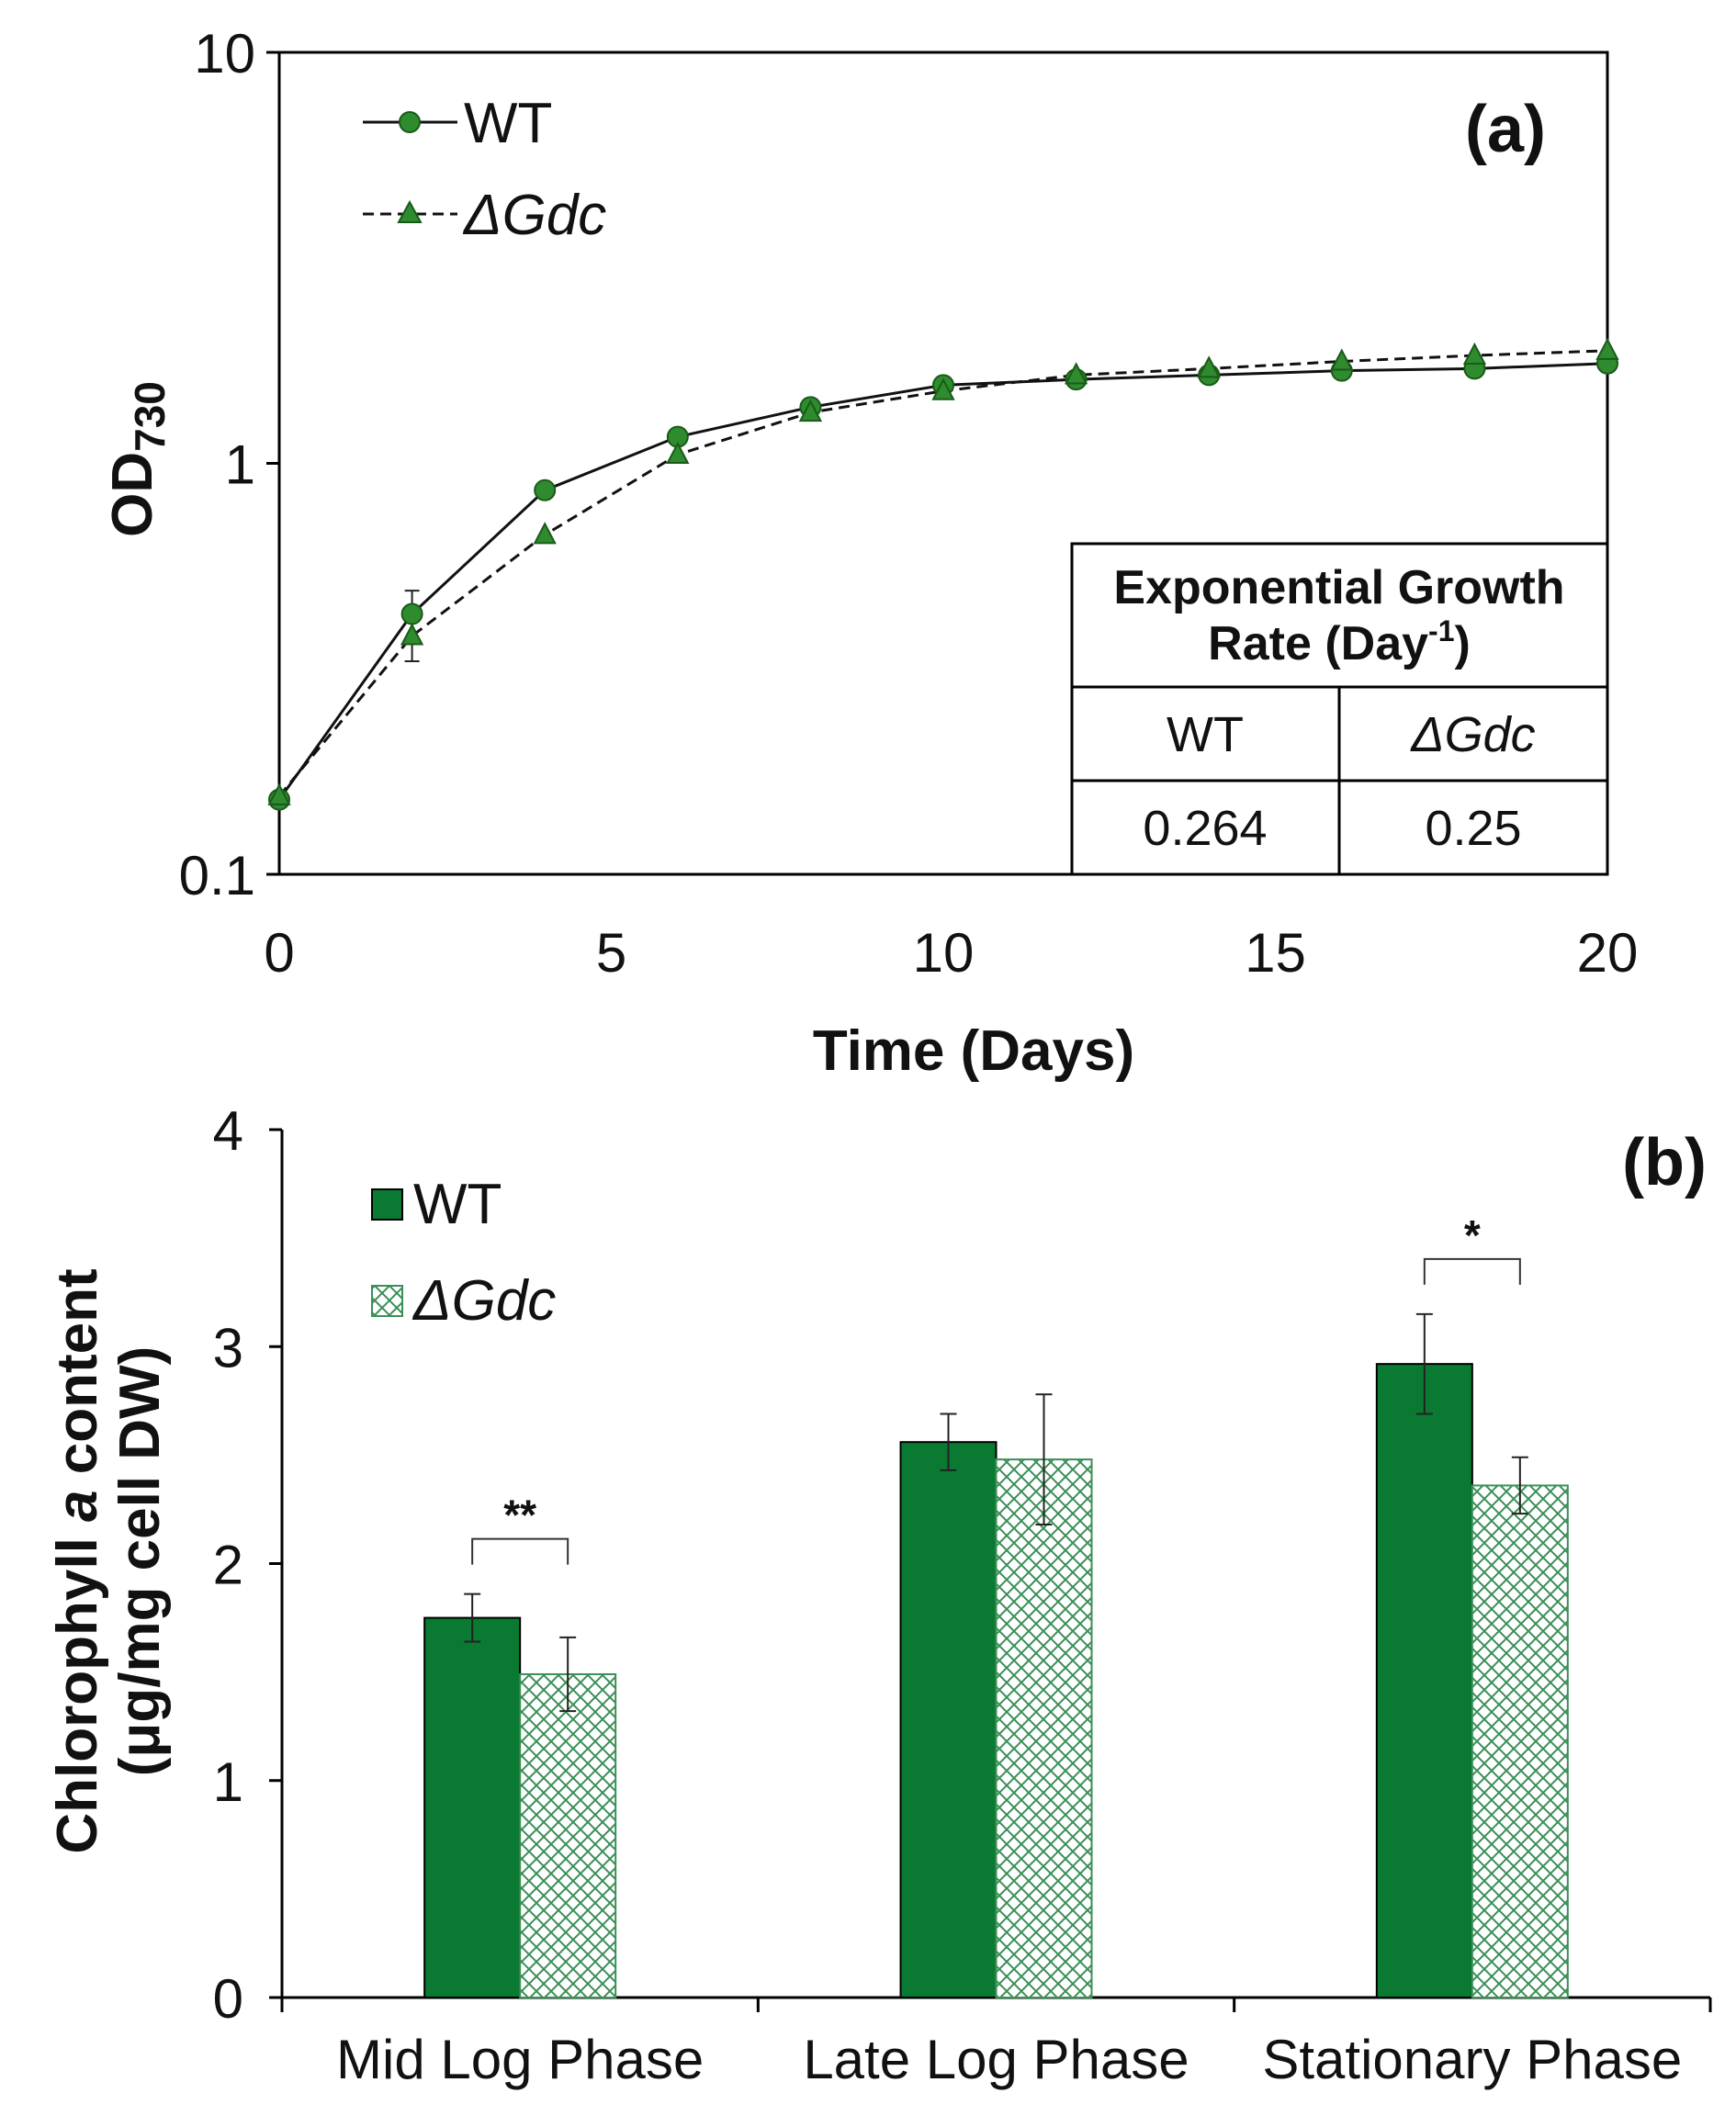 The image size is (1736, 2116). What do you see at coordinates (140, 1561) in the screenshot?
I see `svg-text: (μg/mg cell DW)` at bounding box center [140, 1561].